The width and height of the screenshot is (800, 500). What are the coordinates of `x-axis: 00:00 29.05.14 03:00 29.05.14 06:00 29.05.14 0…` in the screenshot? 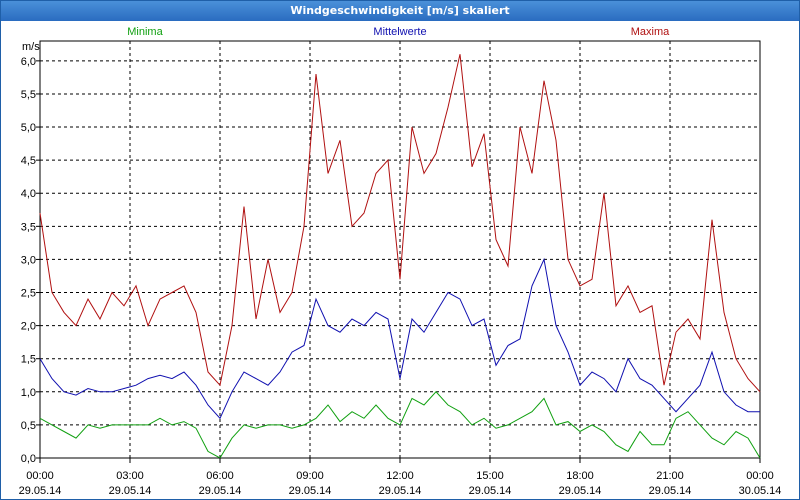 It's located at (400, 477).